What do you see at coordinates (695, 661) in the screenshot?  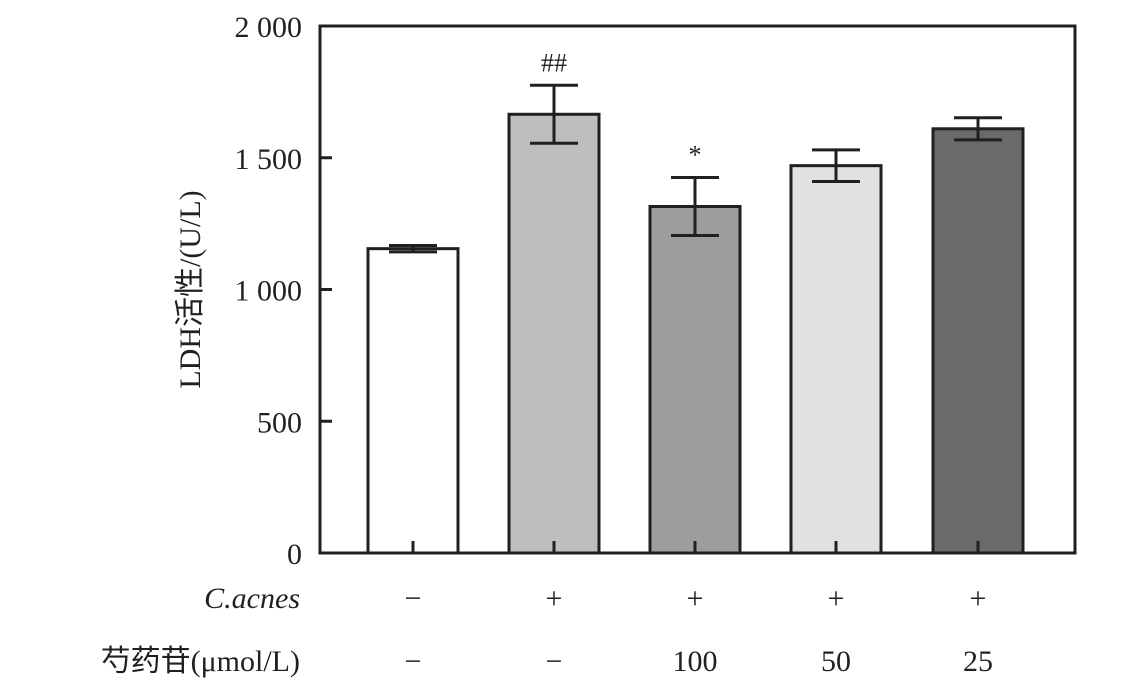 I see `condition-cell: 100` at bounding box center [695, 661].